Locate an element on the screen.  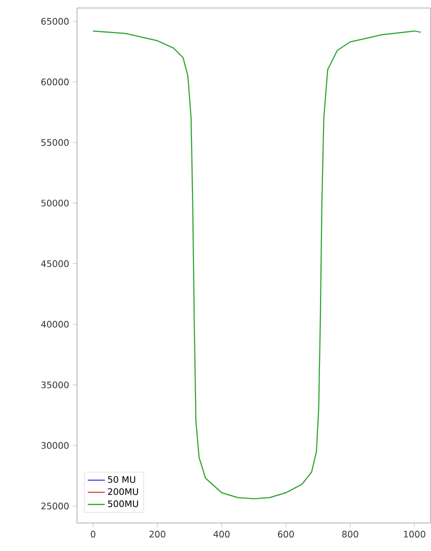
legend-label: 50 MU is located at coordinates (122, 479).